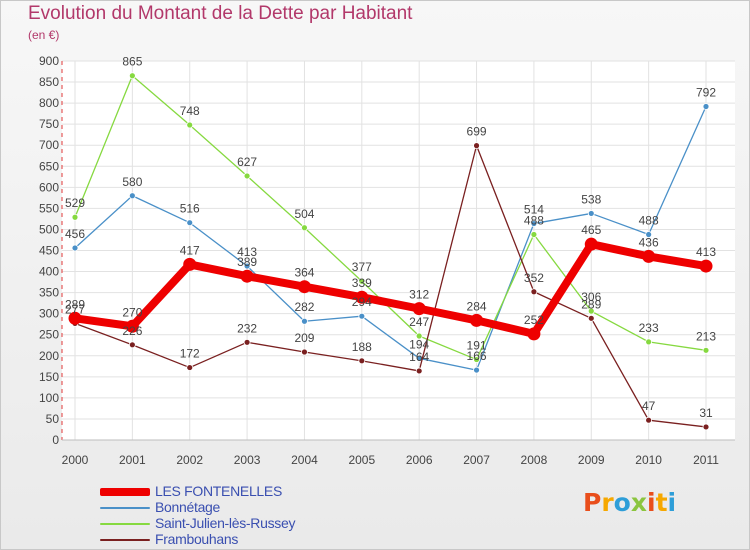 This screenshot has width=750, height=550. I want to click on data-label: 191, so click(477, 346).